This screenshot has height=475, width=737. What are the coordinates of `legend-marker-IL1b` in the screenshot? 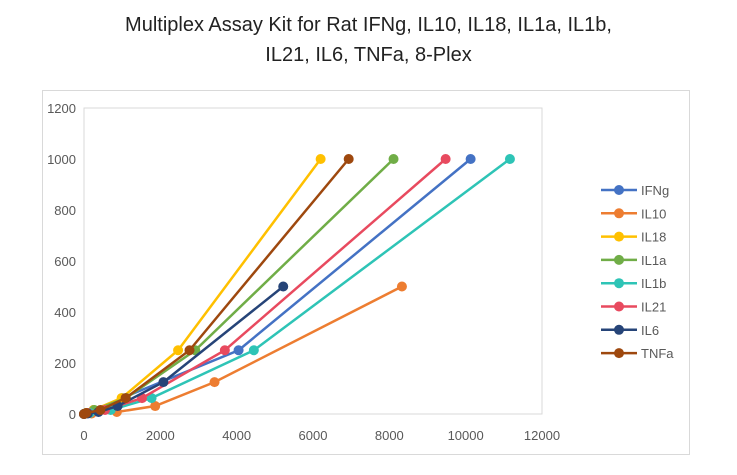 It's located at (619, 283).